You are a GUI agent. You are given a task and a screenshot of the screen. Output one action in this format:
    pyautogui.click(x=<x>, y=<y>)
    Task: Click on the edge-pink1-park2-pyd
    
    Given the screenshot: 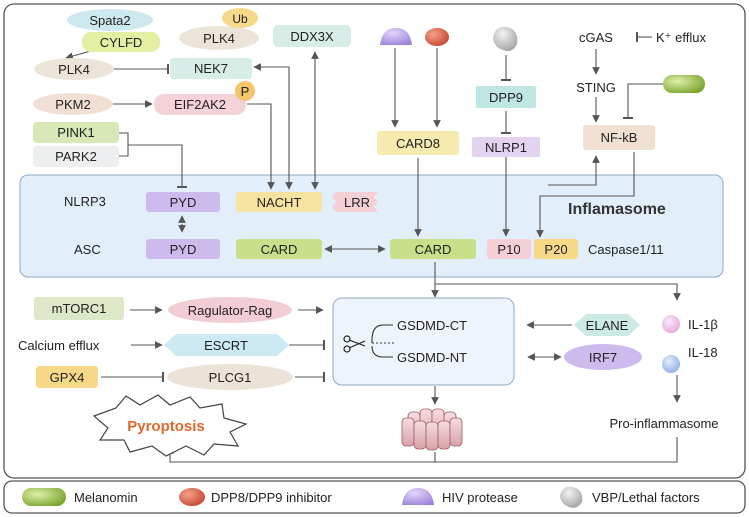 What is the action you would take?
    pyautogui.click(x=150, y=159)
    